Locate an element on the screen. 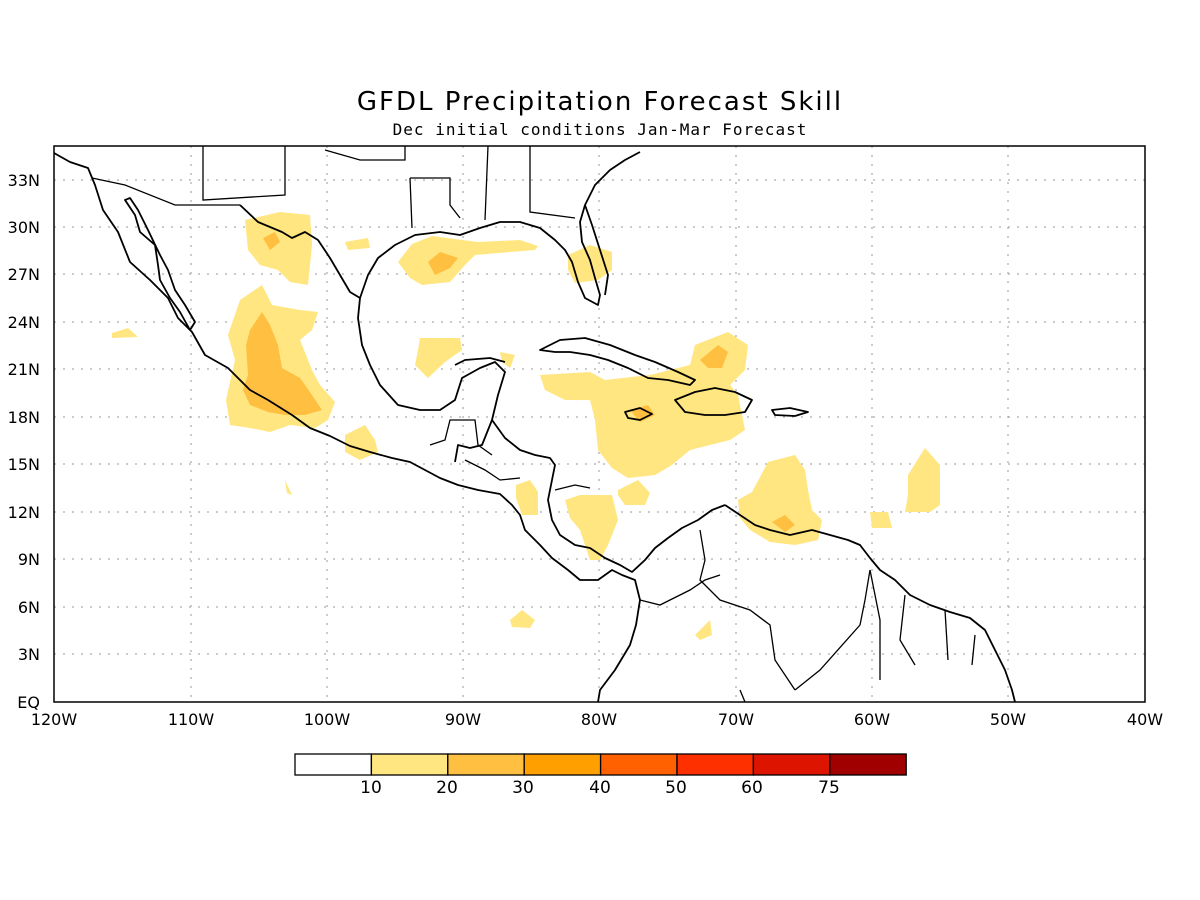  lat-label: 33N is located at coordinates (24, 180).